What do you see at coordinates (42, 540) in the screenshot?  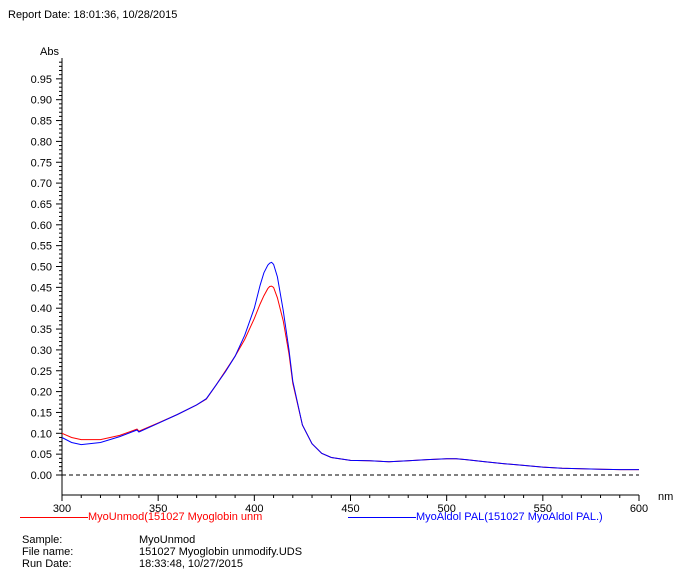 I see `sample-label: Sample:` at bounding box center [42, 540].